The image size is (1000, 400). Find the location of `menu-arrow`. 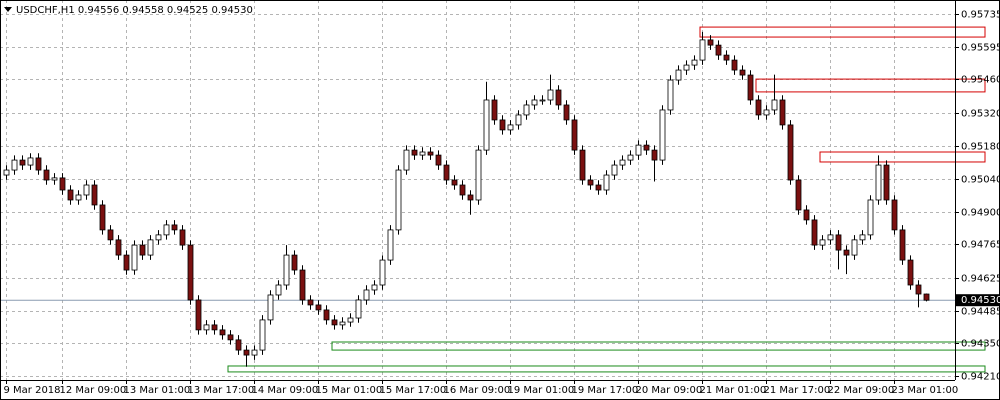

menu-arrow is located at coordinates (8, 9).